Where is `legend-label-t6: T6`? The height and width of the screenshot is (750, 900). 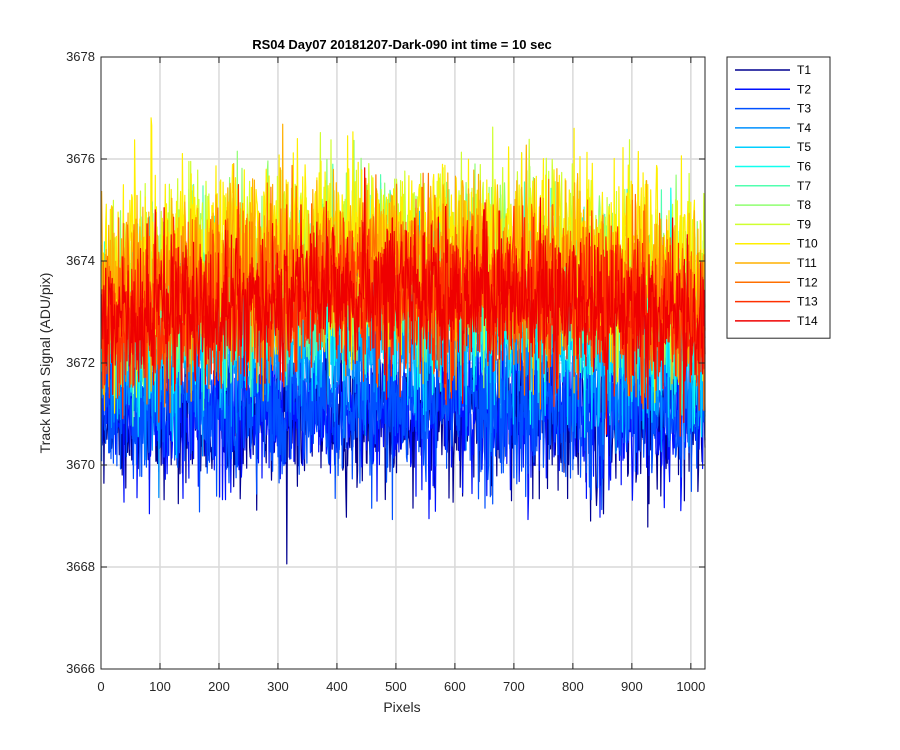 legend-label-t6: T6 is located at coordinates (804, 167).